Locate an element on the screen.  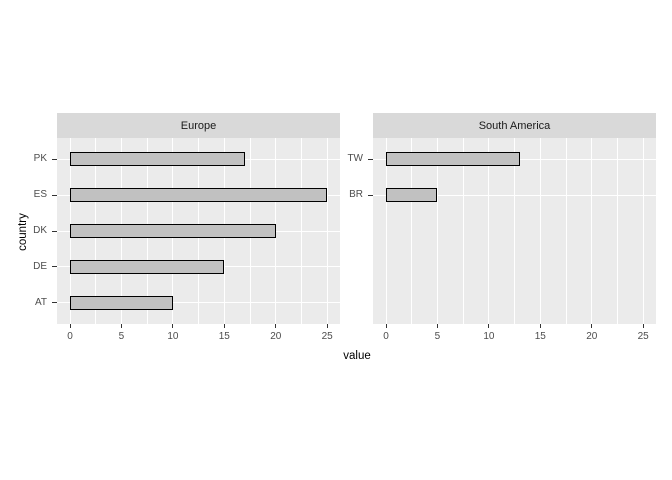
y-tick-label-de: DE is located at coordinates (40, 266).